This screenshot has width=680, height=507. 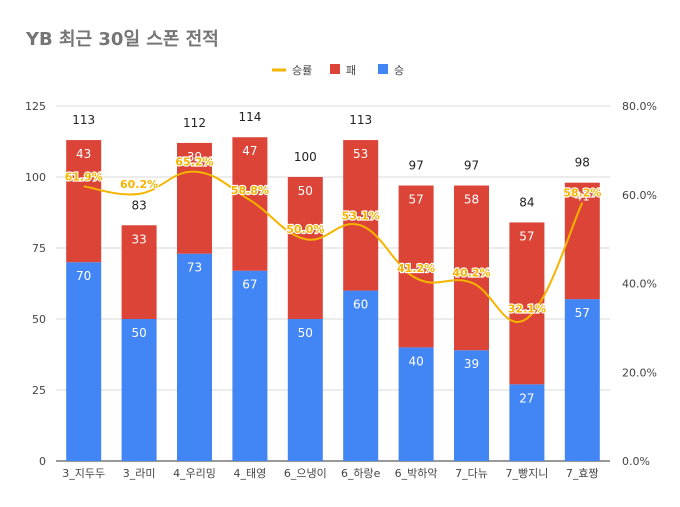 What do you see at coordinates (302, 70) in the screenshot?
I see `legend-winrate-label: 승률` at bounding box center [302, 70].